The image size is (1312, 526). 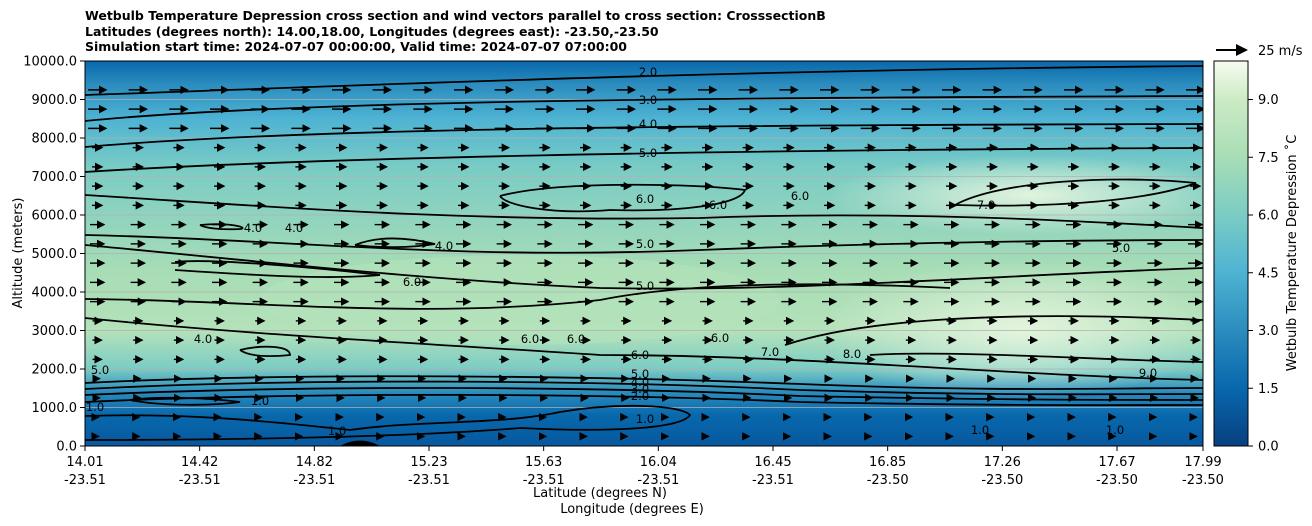 What do you see at coordinates (84, 462) in the screenshot?
I see `x-tick-label-lat: 14.01` at bounding box center [84, 462].